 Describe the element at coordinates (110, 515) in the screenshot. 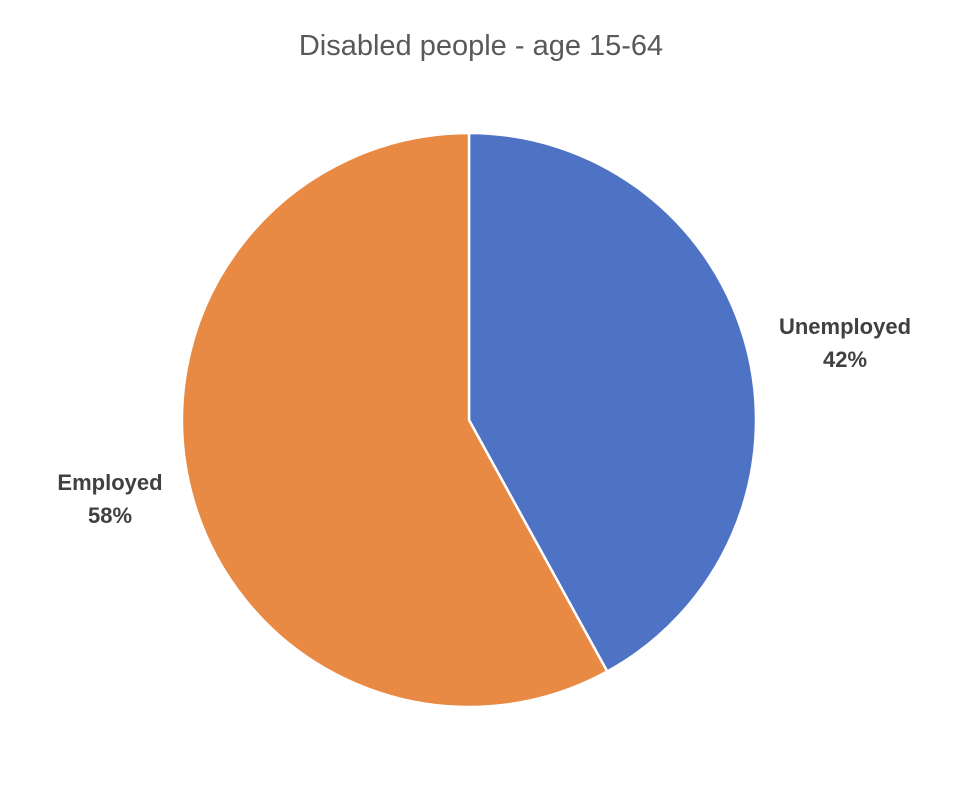

I see `data-label-employed-value: 58%` at that location.